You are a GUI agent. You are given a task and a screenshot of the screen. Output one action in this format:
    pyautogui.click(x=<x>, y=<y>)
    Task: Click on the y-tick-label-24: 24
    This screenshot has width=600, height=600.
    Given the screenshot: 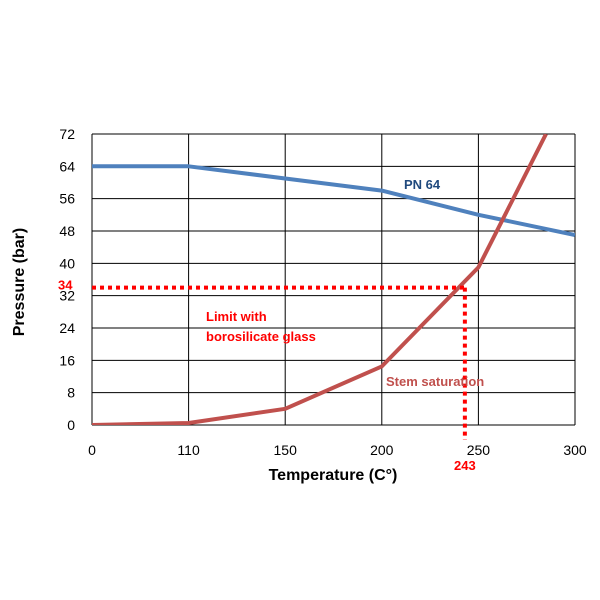 What is the action you would take?
    pyautogui.click(x=67, y=328)
    